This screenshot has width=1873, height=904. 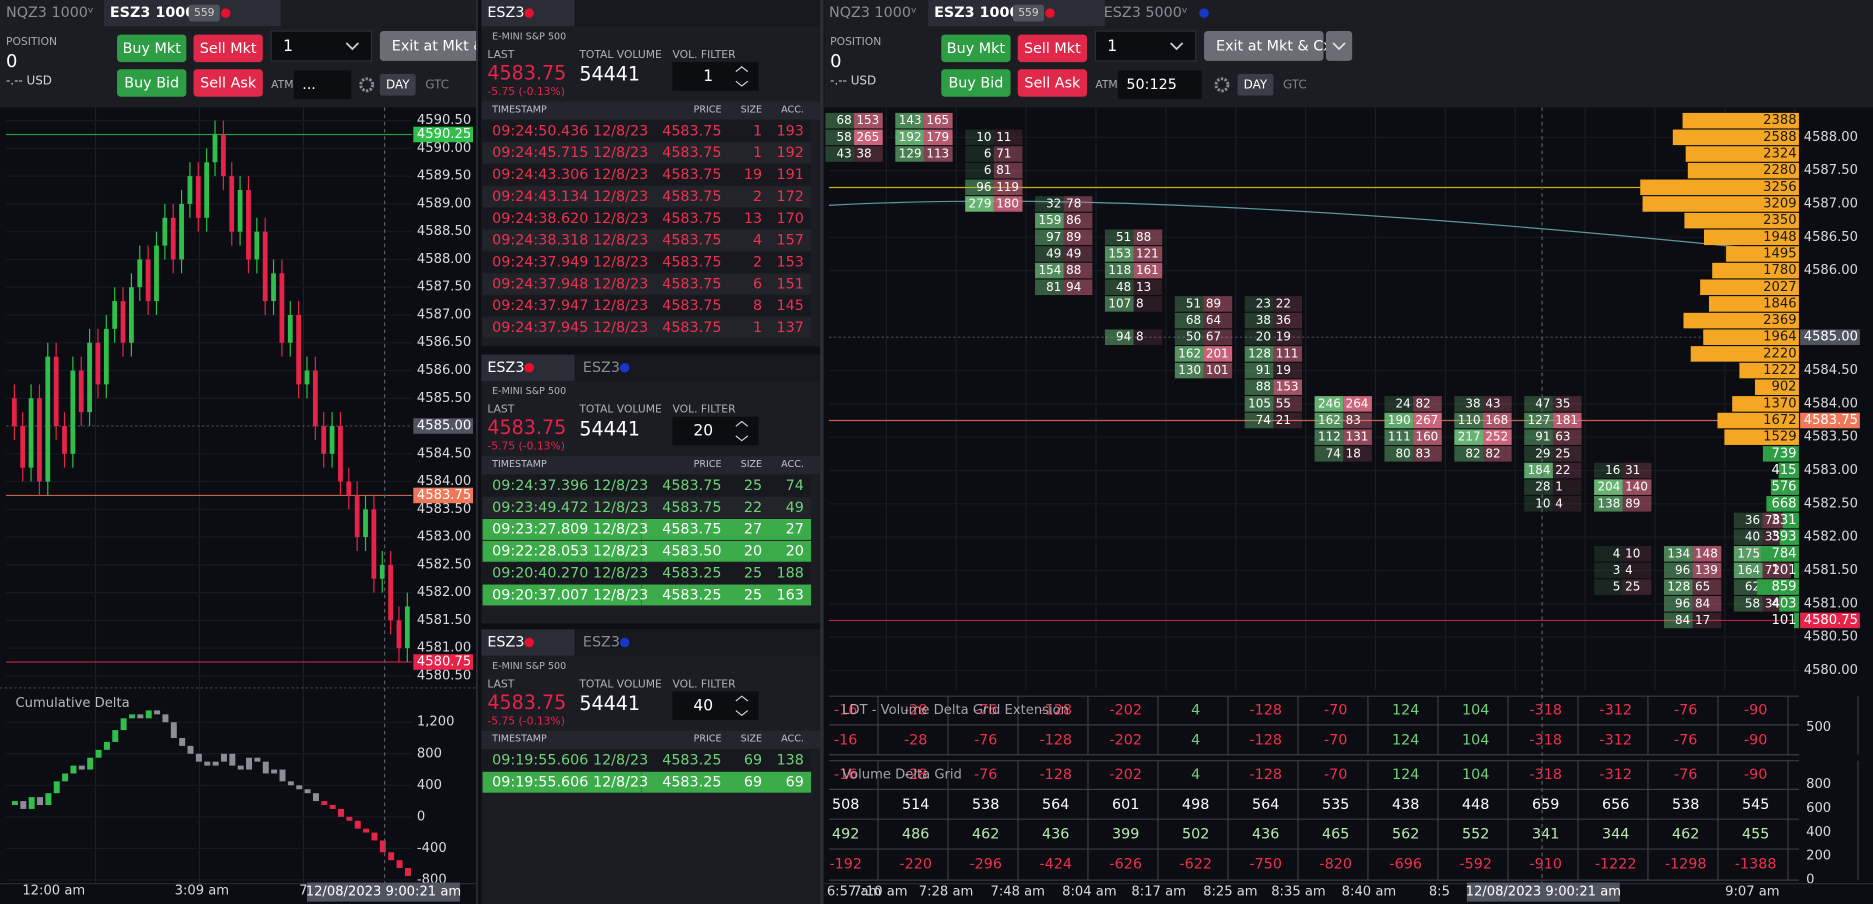 I want to click on grid-cell: 564, so click(x=1265, y=805).